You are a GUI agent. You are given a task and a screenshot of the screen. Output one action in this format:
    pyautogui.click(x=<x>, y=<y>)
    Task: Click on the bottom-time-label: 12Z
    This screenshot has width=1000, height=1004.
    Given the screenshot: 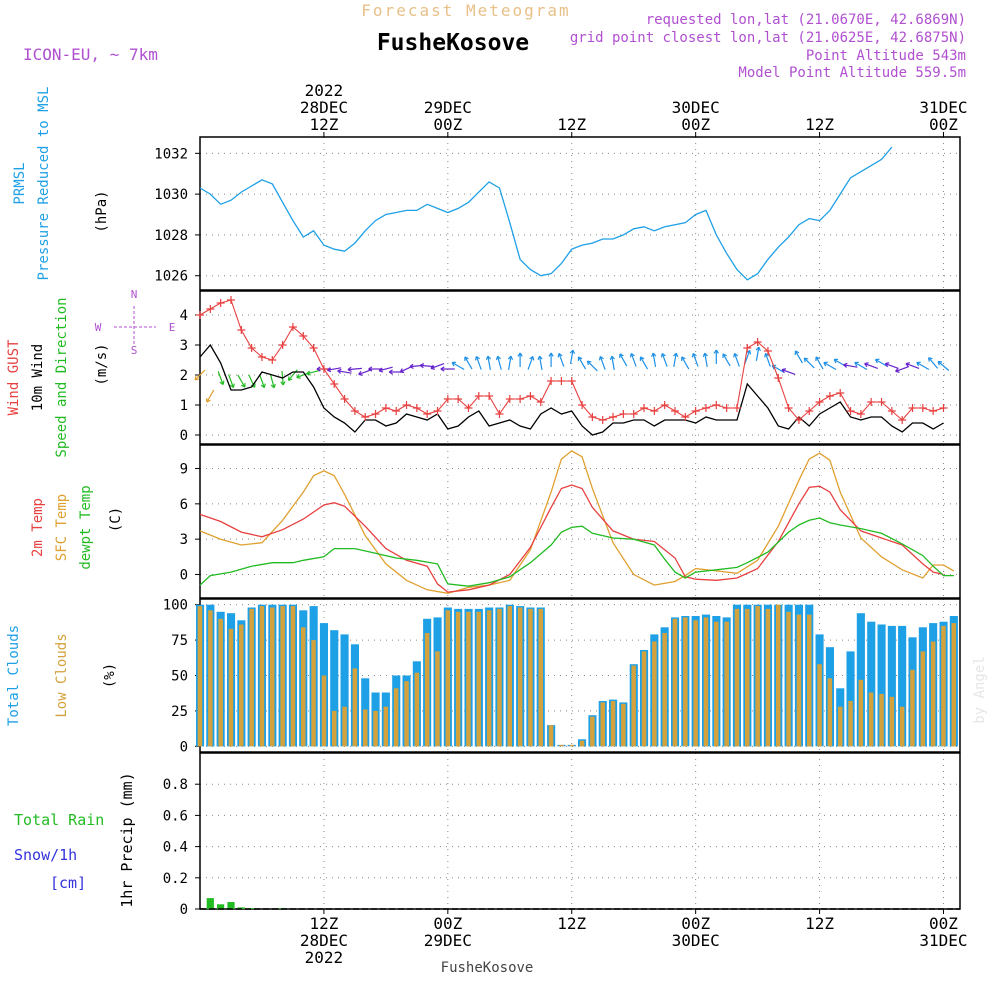 What is the action you would take?
    pyautogui.click(x=323, y=923)
    